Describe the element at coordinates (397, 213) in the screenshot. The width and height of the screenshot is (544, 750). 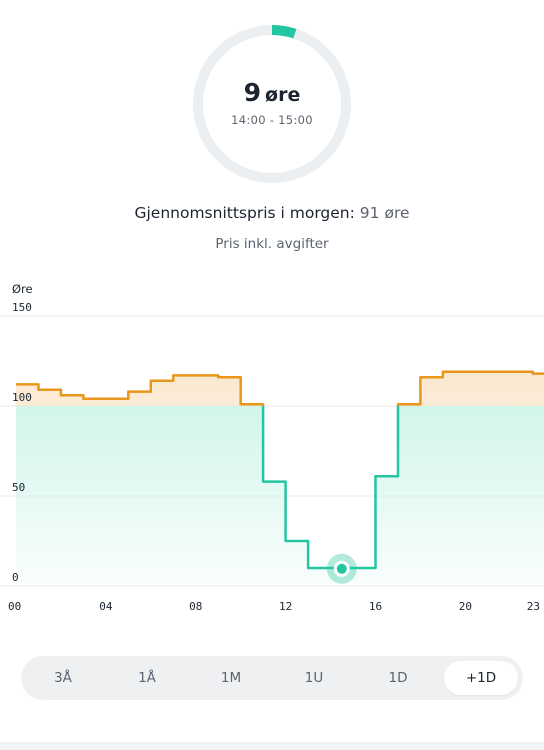
I see `average-price-unit: øre` at that location.